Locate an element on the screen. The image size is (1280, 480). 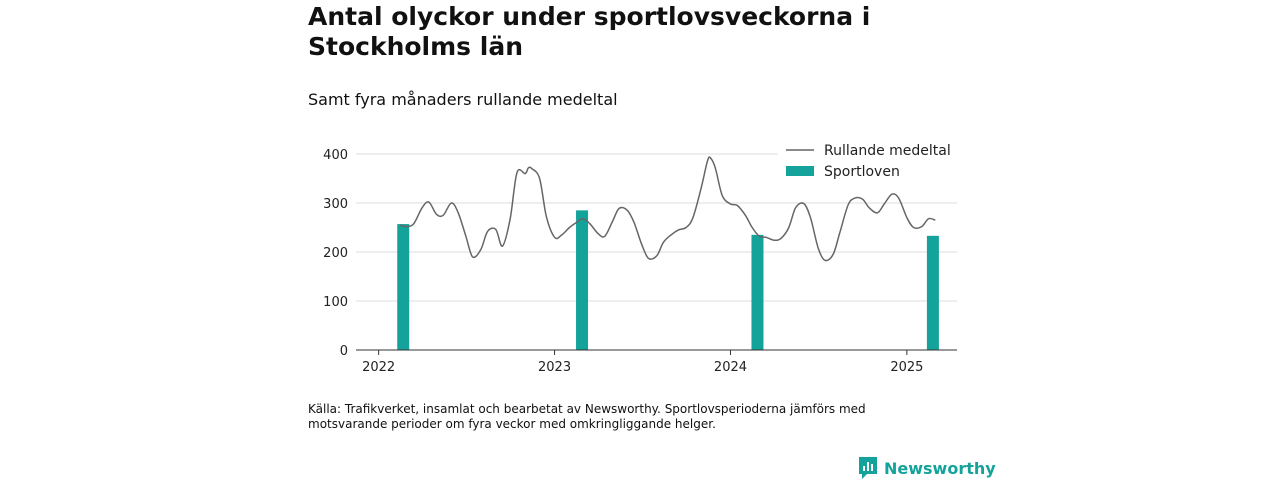
x-tick-label-2022: 2022 is located at coordinates (378, 367).